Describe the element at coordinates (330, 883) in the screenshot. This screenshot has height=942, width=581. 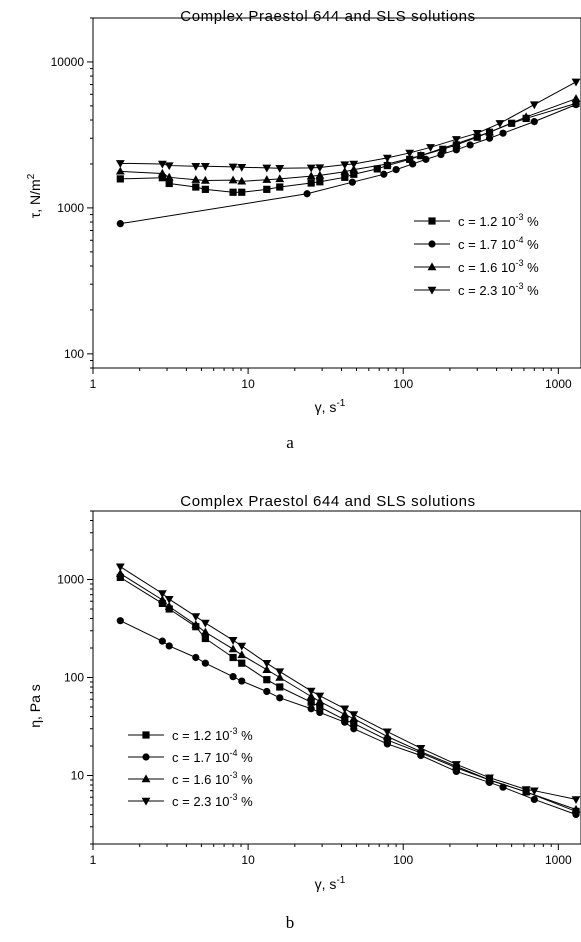
I see `chart-b-x-axis-label: γ, s-1` at that location.